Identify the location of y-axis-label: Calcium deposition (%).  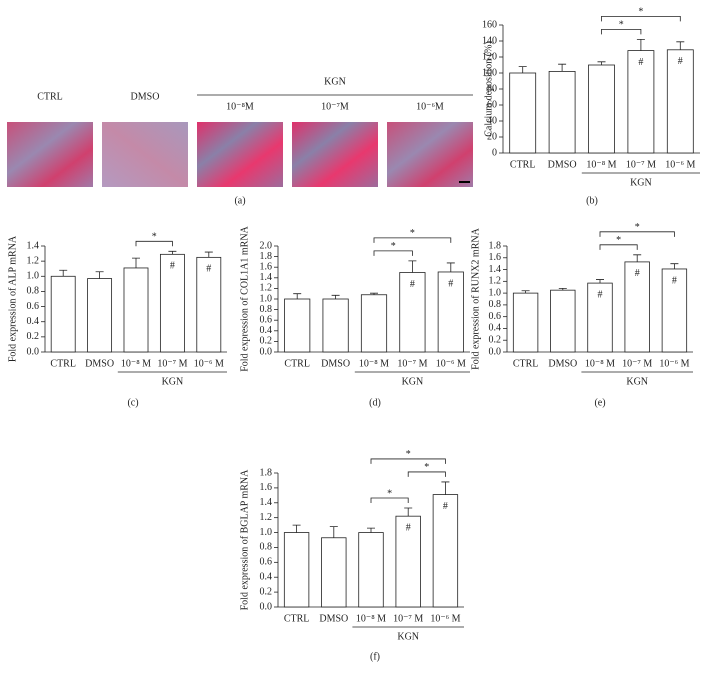
(488, 89).